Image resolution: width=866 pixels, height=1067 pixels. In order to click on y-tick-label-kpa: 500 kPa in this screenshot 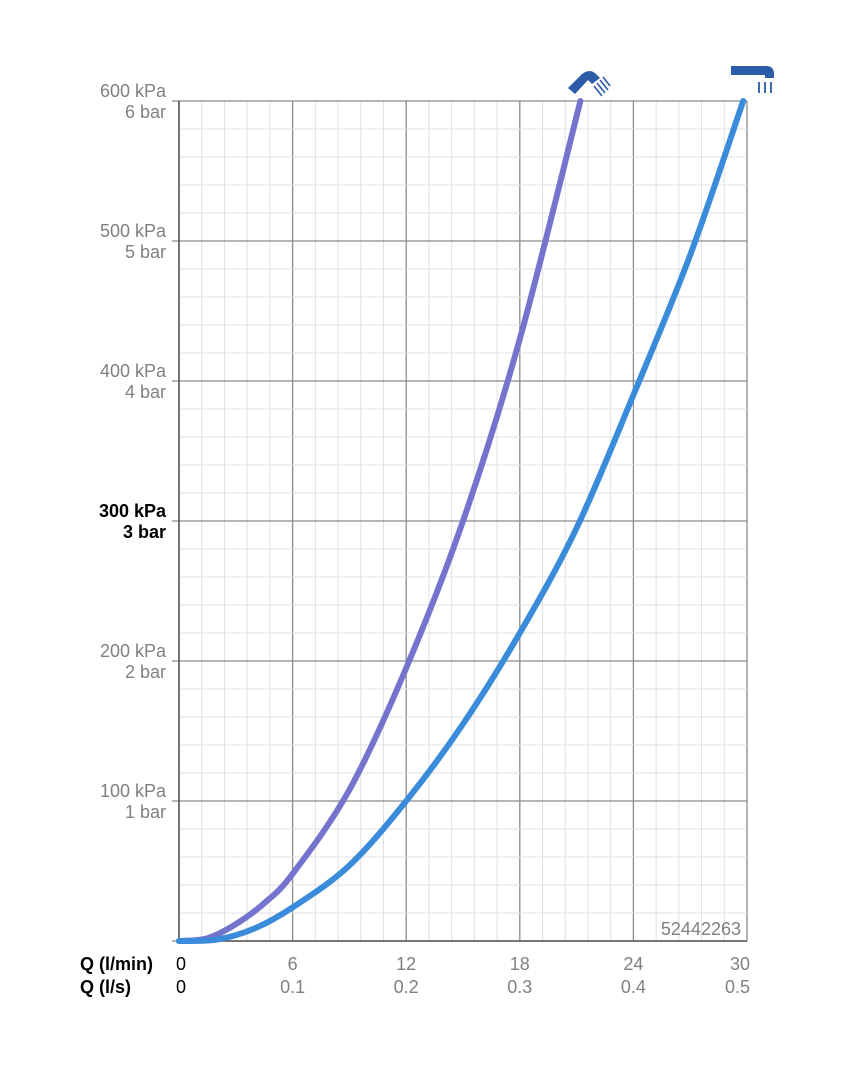, I will do `click(133, 231)`.